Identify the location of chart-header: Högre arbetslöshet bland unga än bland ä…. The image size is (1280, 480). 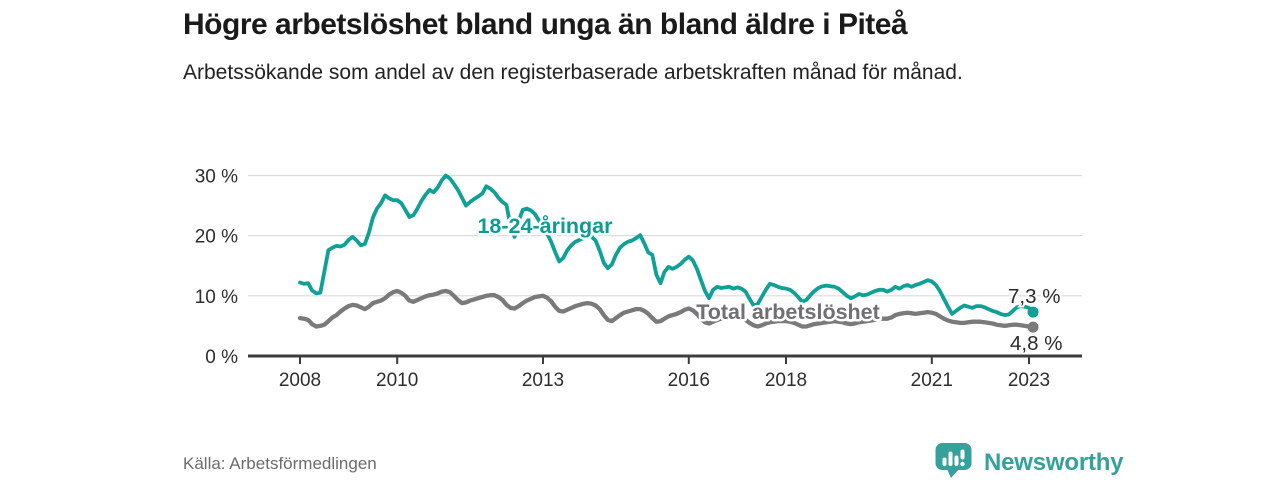
(683, 46).